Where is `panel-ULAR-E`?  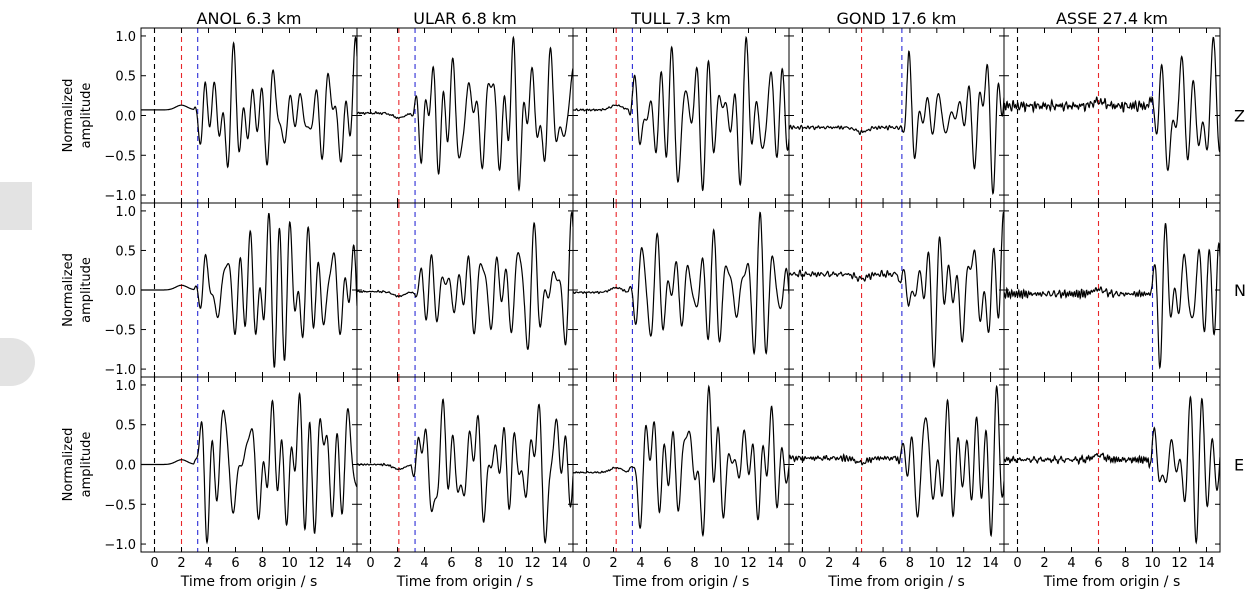 panel-ULAR-E is located at coordinates (465, 464).